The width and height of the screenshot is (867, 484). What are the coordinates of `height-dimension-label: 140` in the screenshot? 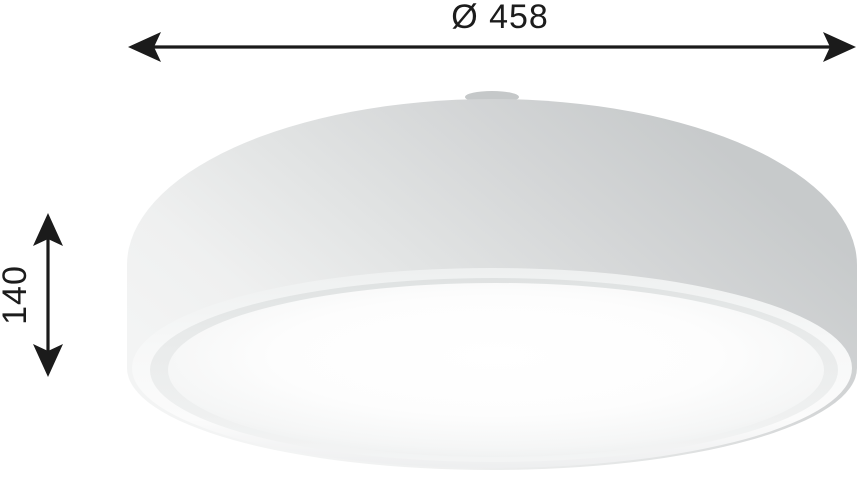 It's located at (17, 295).